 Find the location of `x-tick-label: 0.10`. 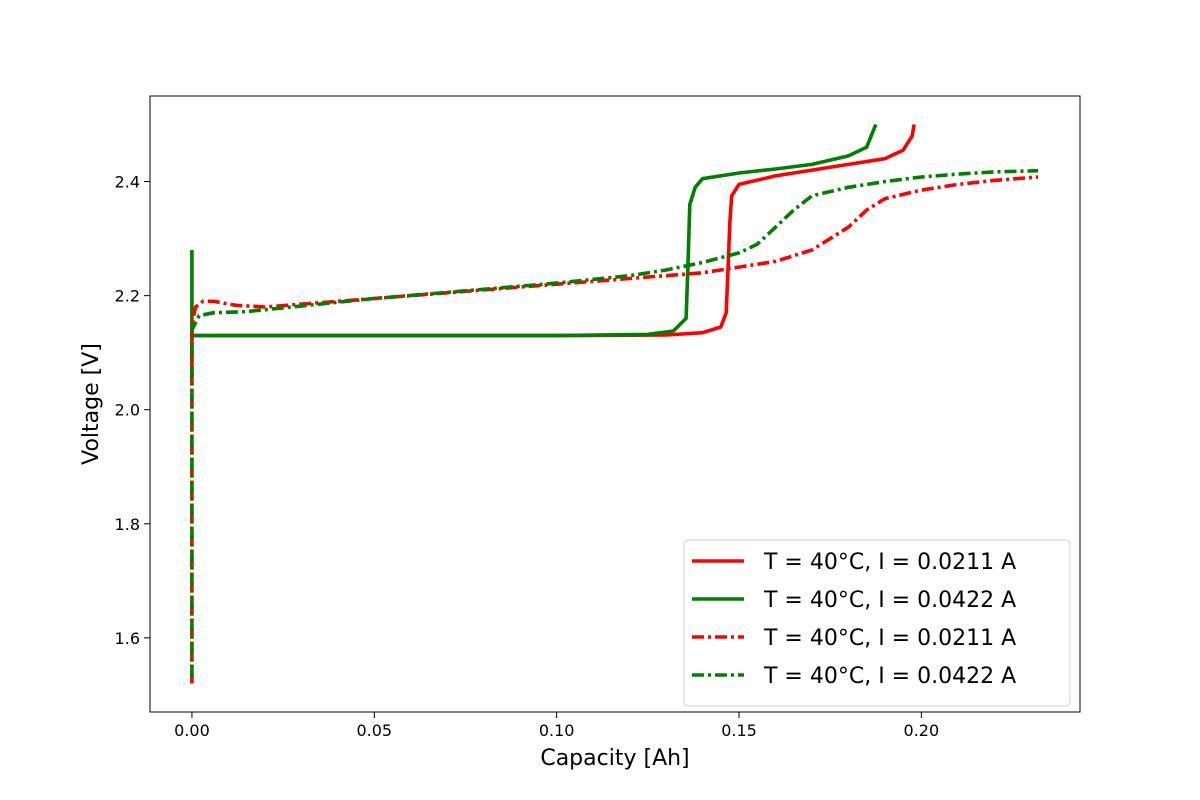

x-tick-label: 0.10 is located at coordinates (557, 730).